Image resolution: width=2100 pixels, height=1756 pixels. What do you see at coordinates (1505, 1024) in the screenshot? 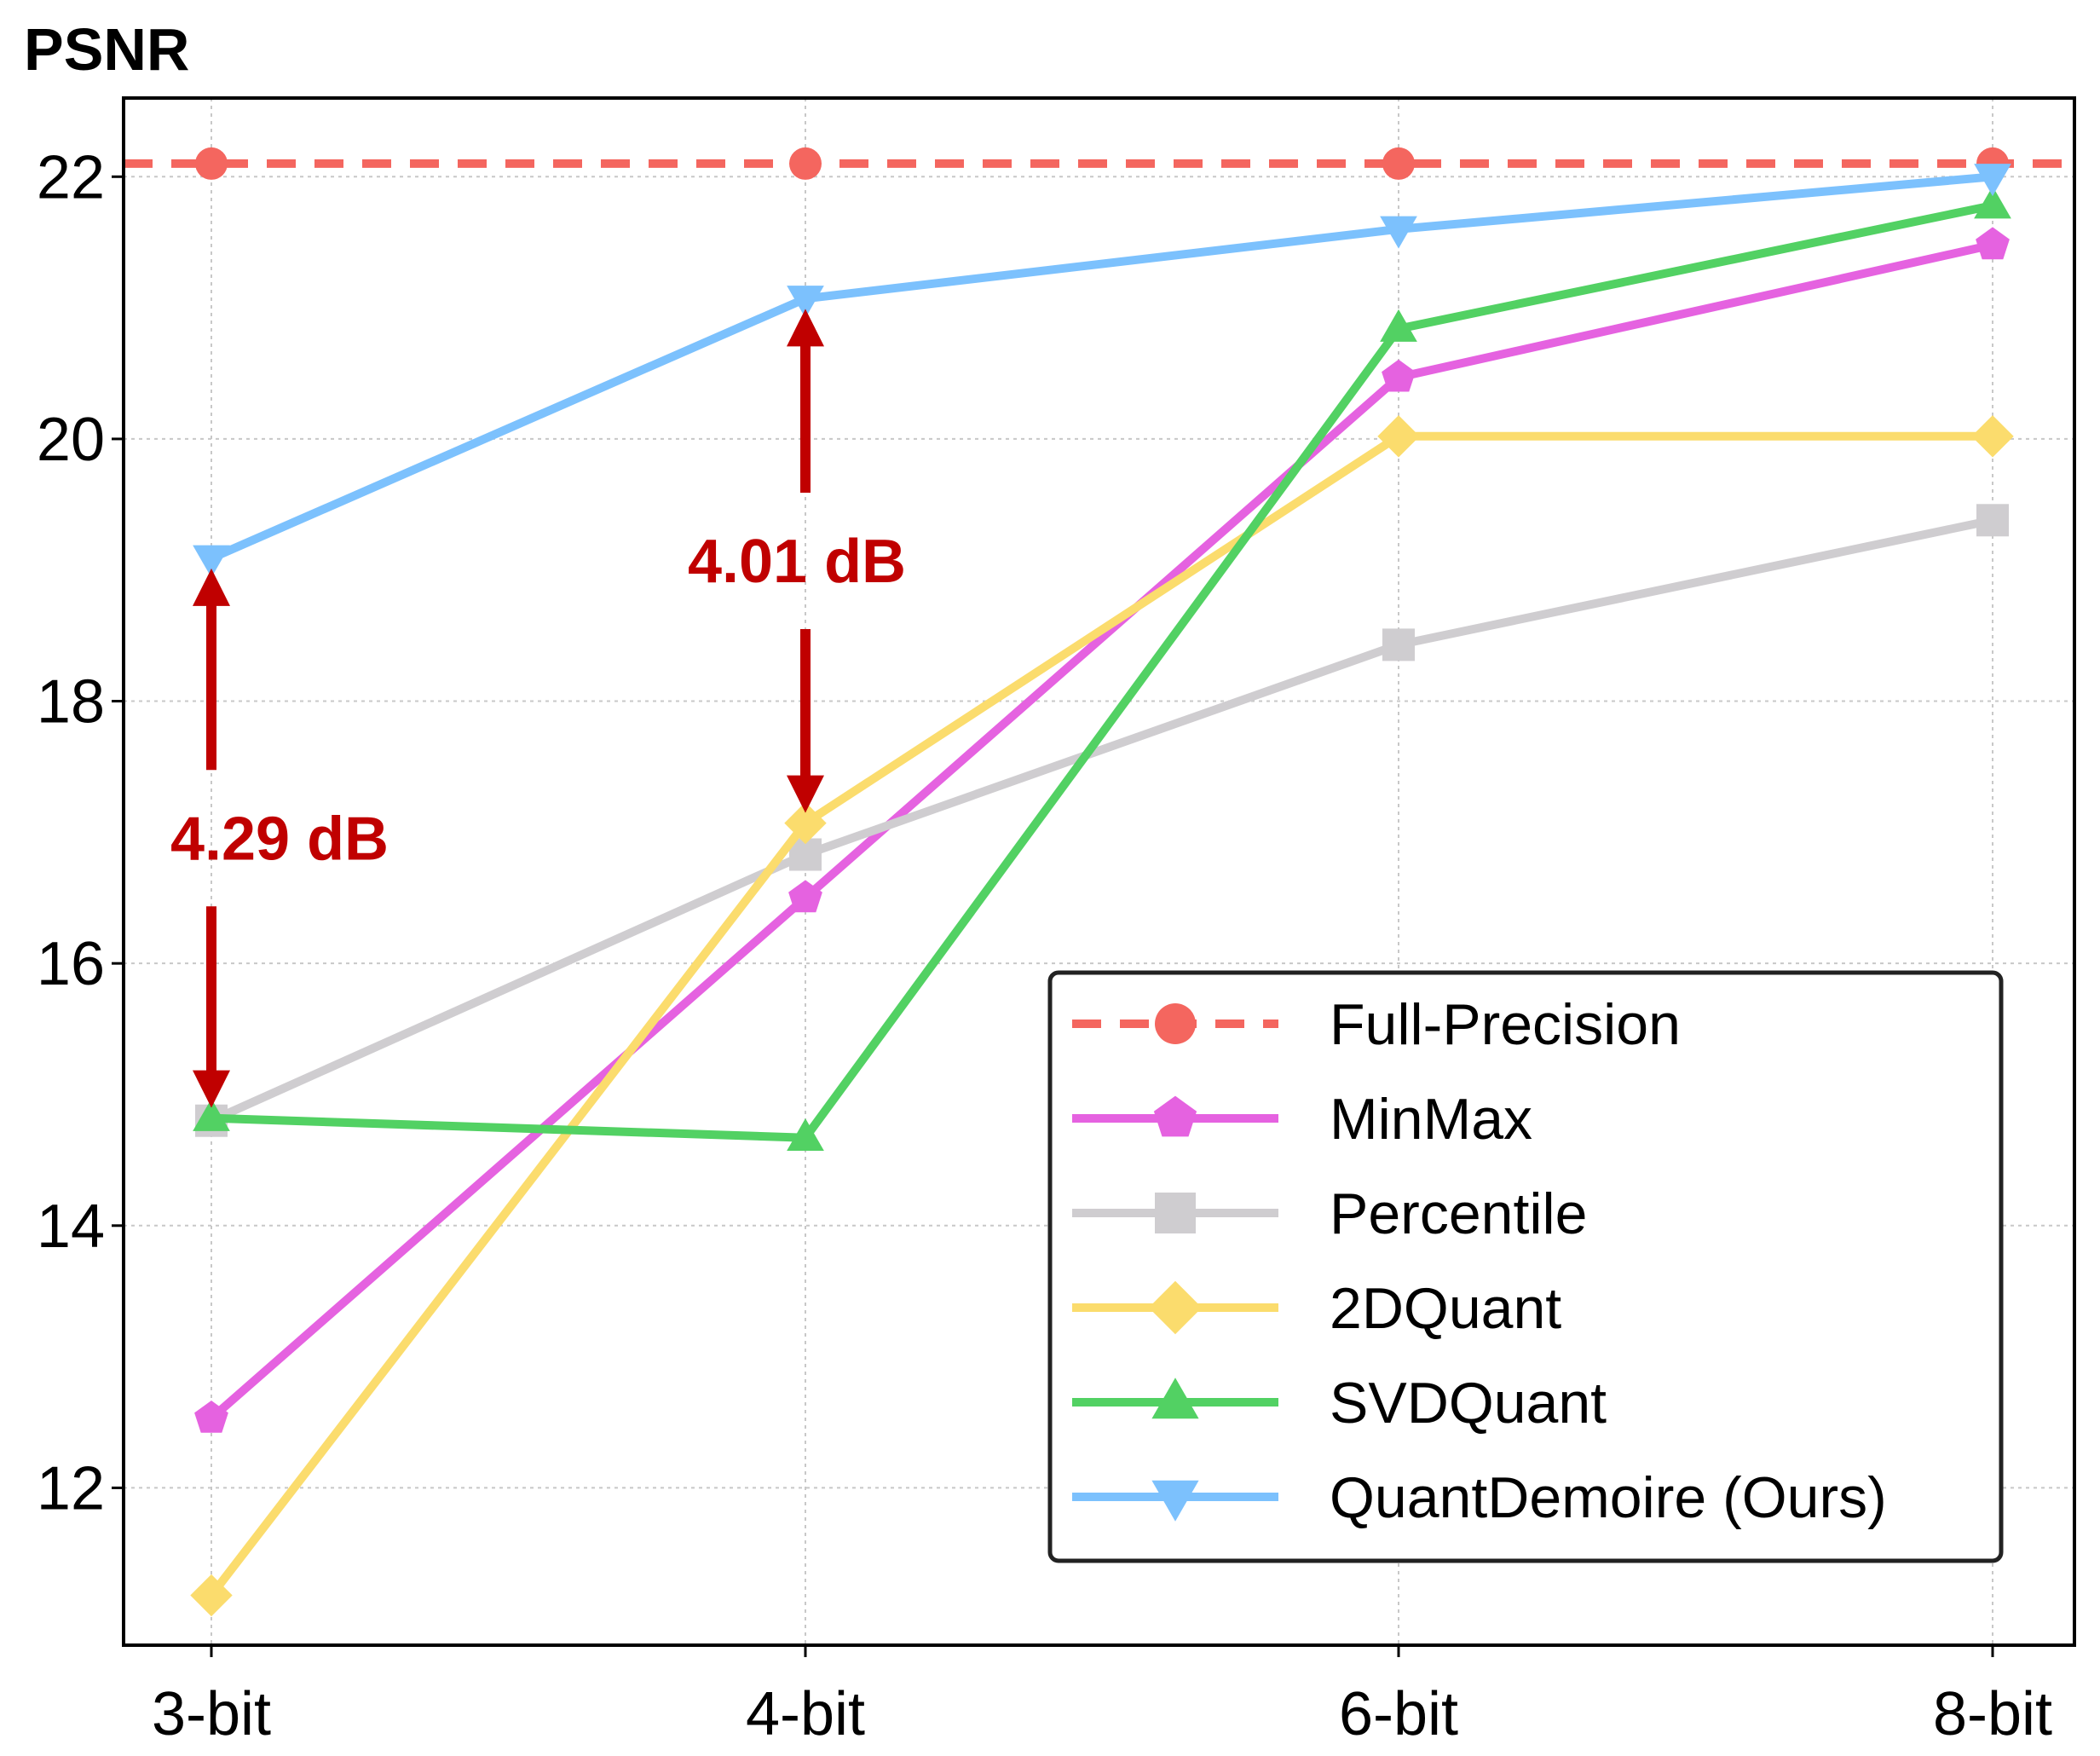
I see `legend-label: Full-Precision` at bounding box center [1505, 1024].